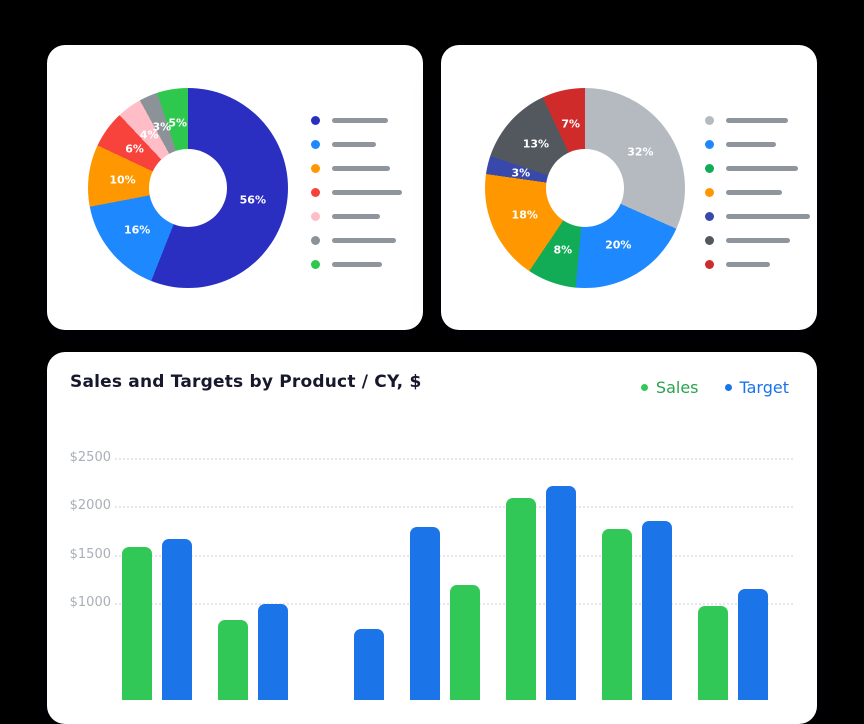 The height and width of the screenshot is (724, 864). Describe the element at coordinates (252, 200) in the screenshot. I see `pie-percent-label: 56%` at that location.